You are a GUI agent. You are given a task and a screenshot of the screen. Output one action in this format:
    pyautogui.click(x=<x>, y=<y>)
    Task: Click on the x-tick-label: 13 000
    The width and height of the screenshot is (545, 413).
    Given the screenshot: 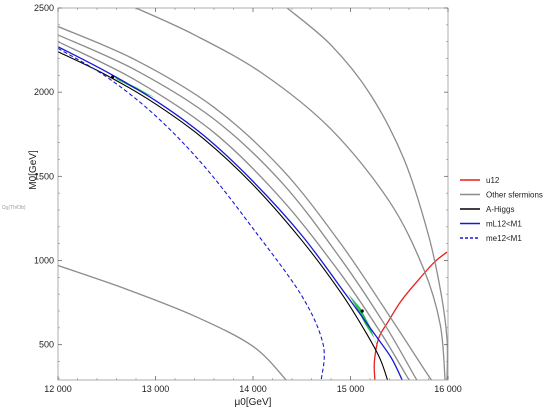 What is the action you would take?
    pyautogui.click(x=156, y=389)
    